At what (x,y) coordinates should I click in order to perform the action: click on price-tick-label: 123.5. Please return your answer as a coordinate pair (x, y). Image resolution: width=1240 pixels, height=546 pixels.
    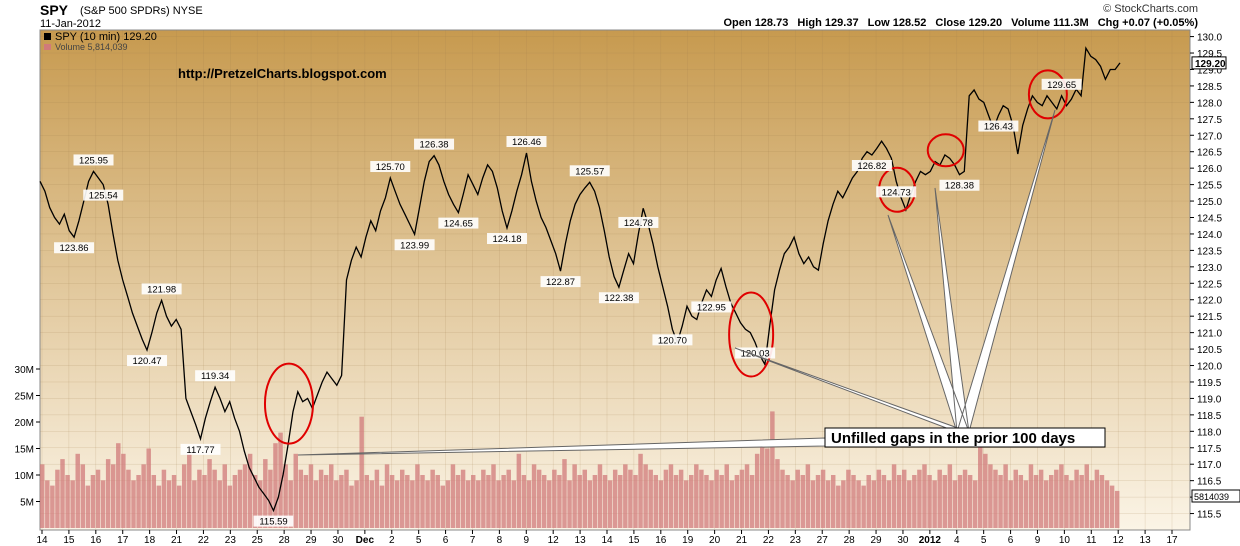
    Looking at the image, I should click on (1209, 251).